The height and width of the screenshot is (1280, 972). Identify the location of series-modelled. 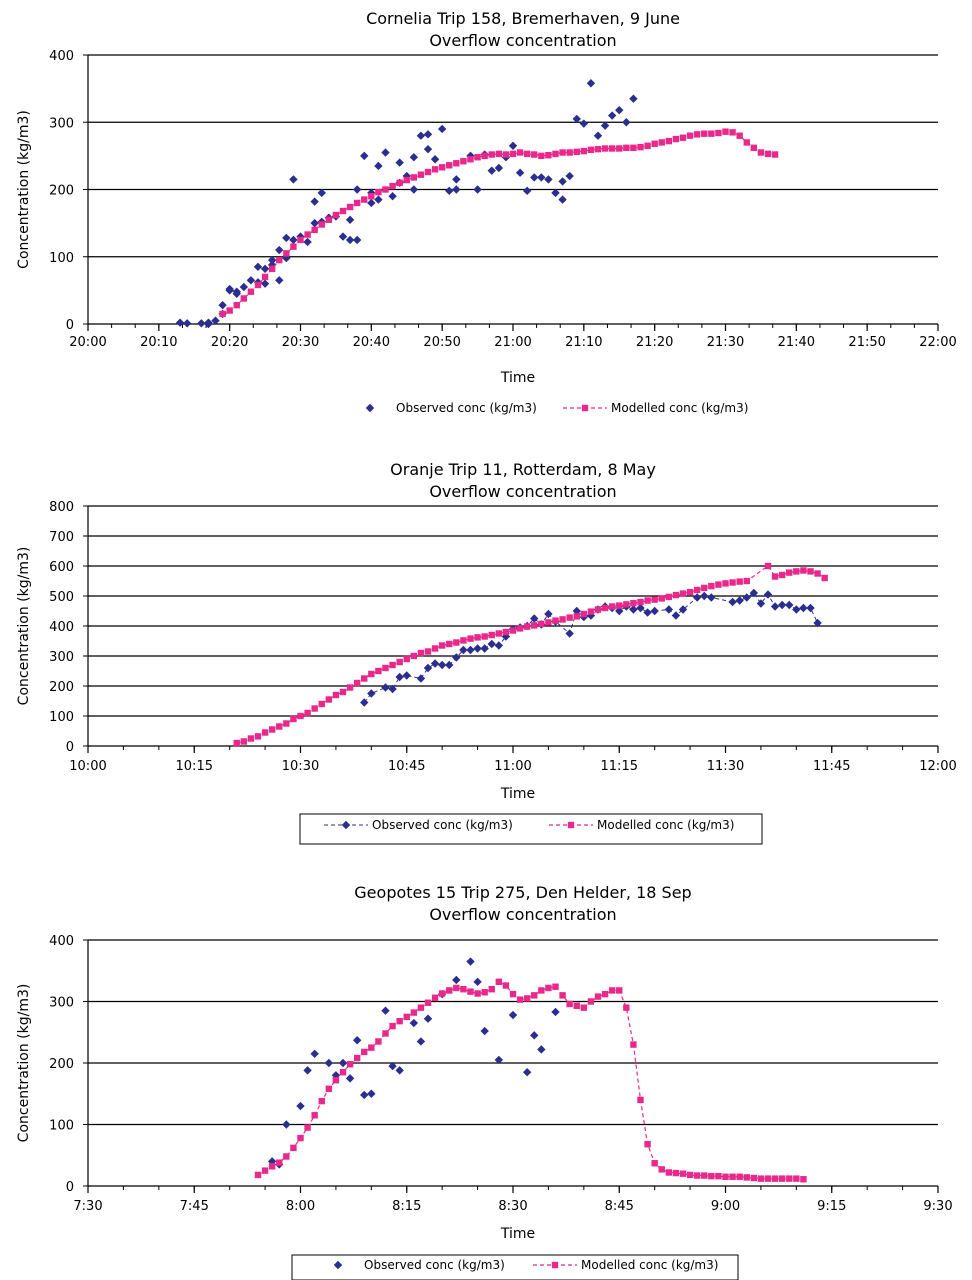
(531, 654).